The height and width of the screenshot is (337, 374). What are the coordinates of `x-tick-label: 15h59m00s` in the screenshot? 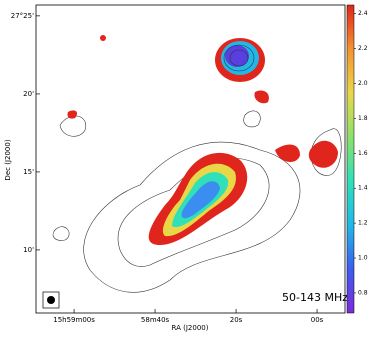 It's located at (74, 320).